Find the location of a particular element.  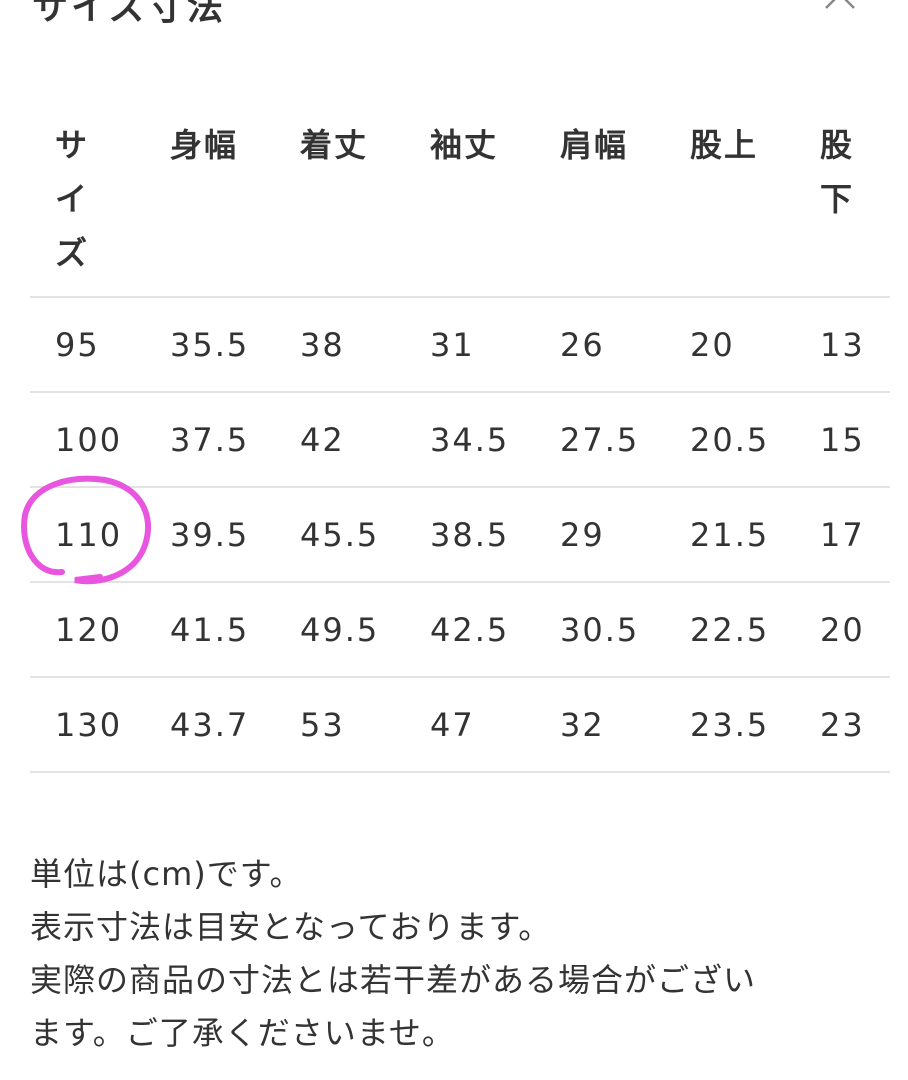

table-cell: 39.5 is located at coordinates (210, 534).